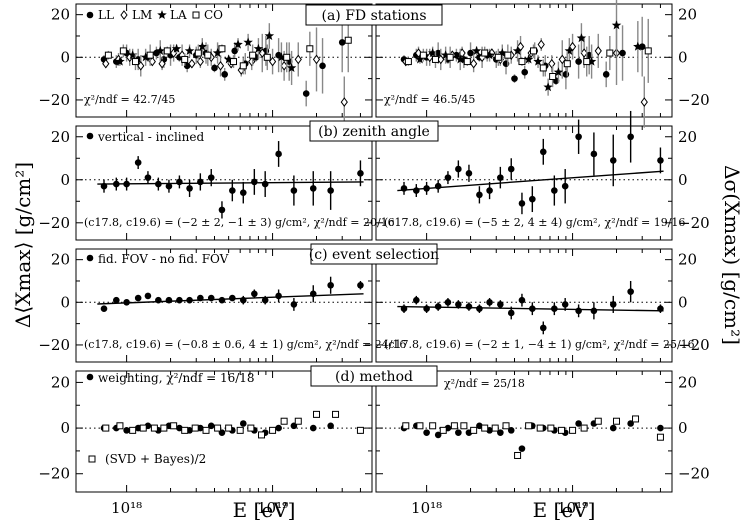 This screenshot has height=524, width=747. What do you see at coordinates (524, 431) in the screenshot?
I see `panel-frame-3-right` at bounding box center [524, 431].